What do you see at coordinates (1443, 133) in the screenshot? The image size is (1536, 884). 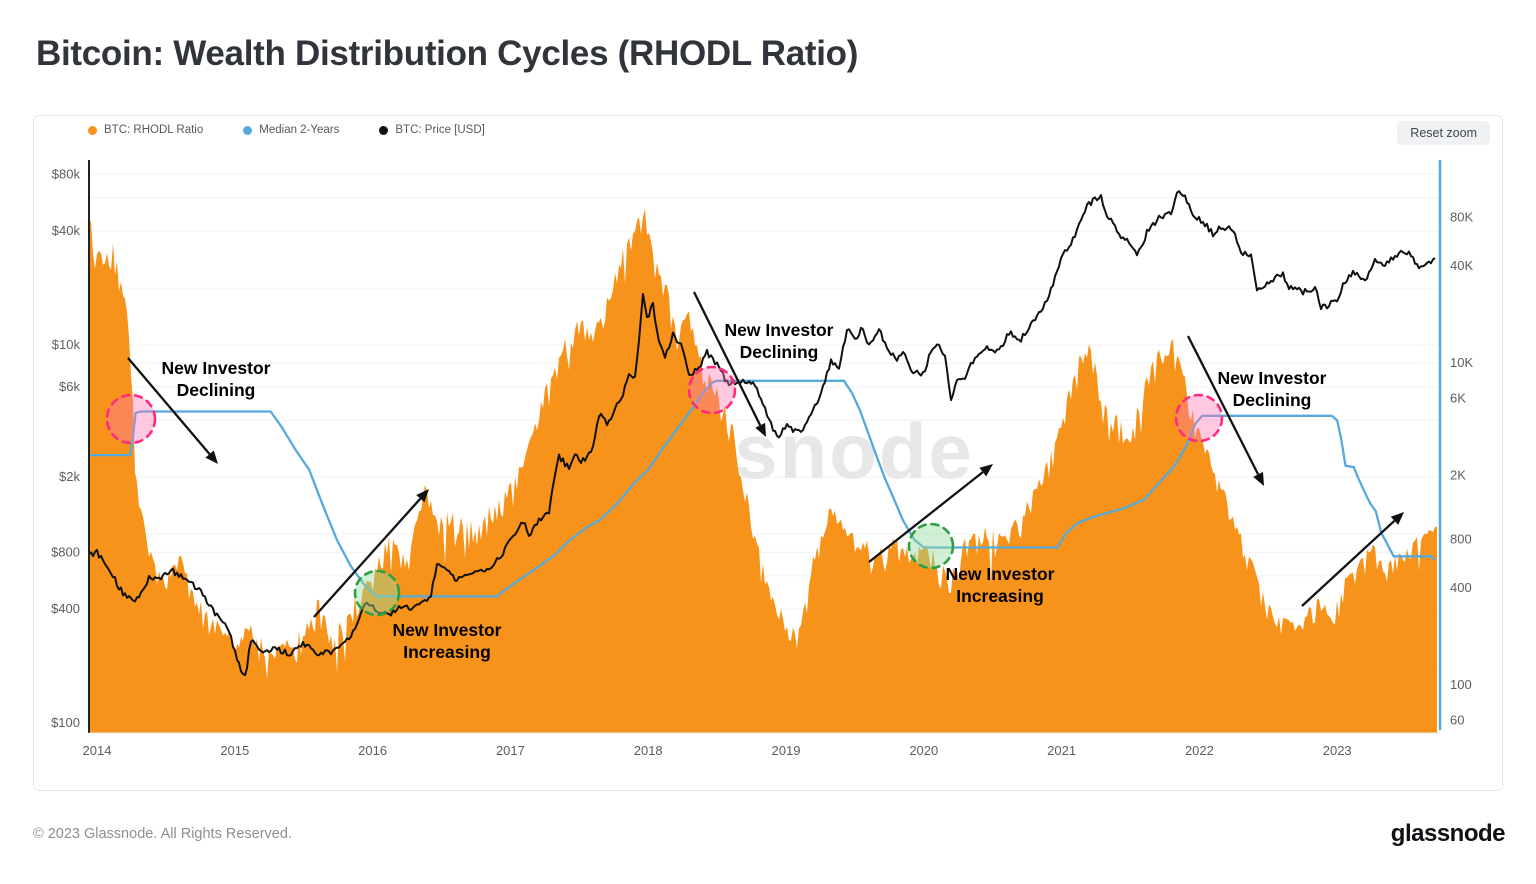 I see `reset-zoom-button: Reset zoom` at bounding box center [1443, 133].